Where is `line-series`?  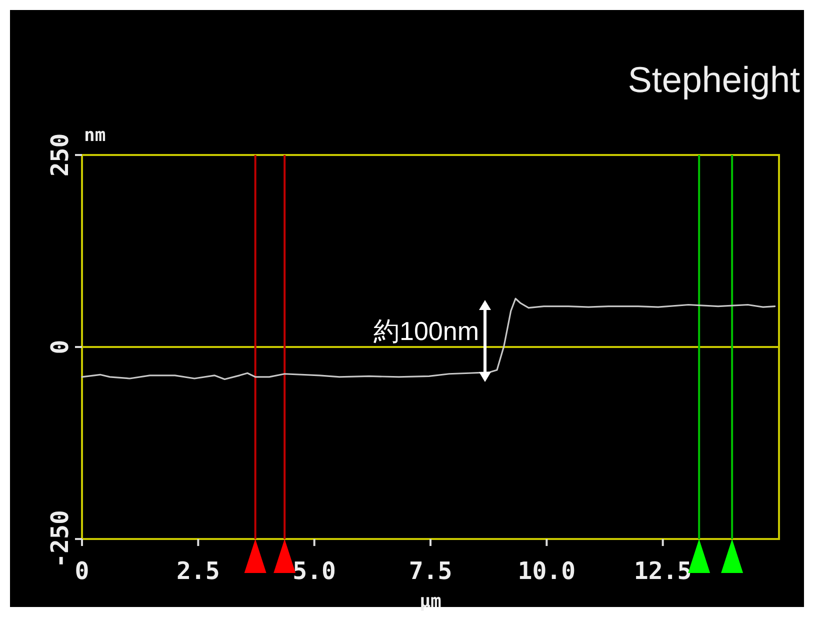 line-series is located at coordinates (428, 339).